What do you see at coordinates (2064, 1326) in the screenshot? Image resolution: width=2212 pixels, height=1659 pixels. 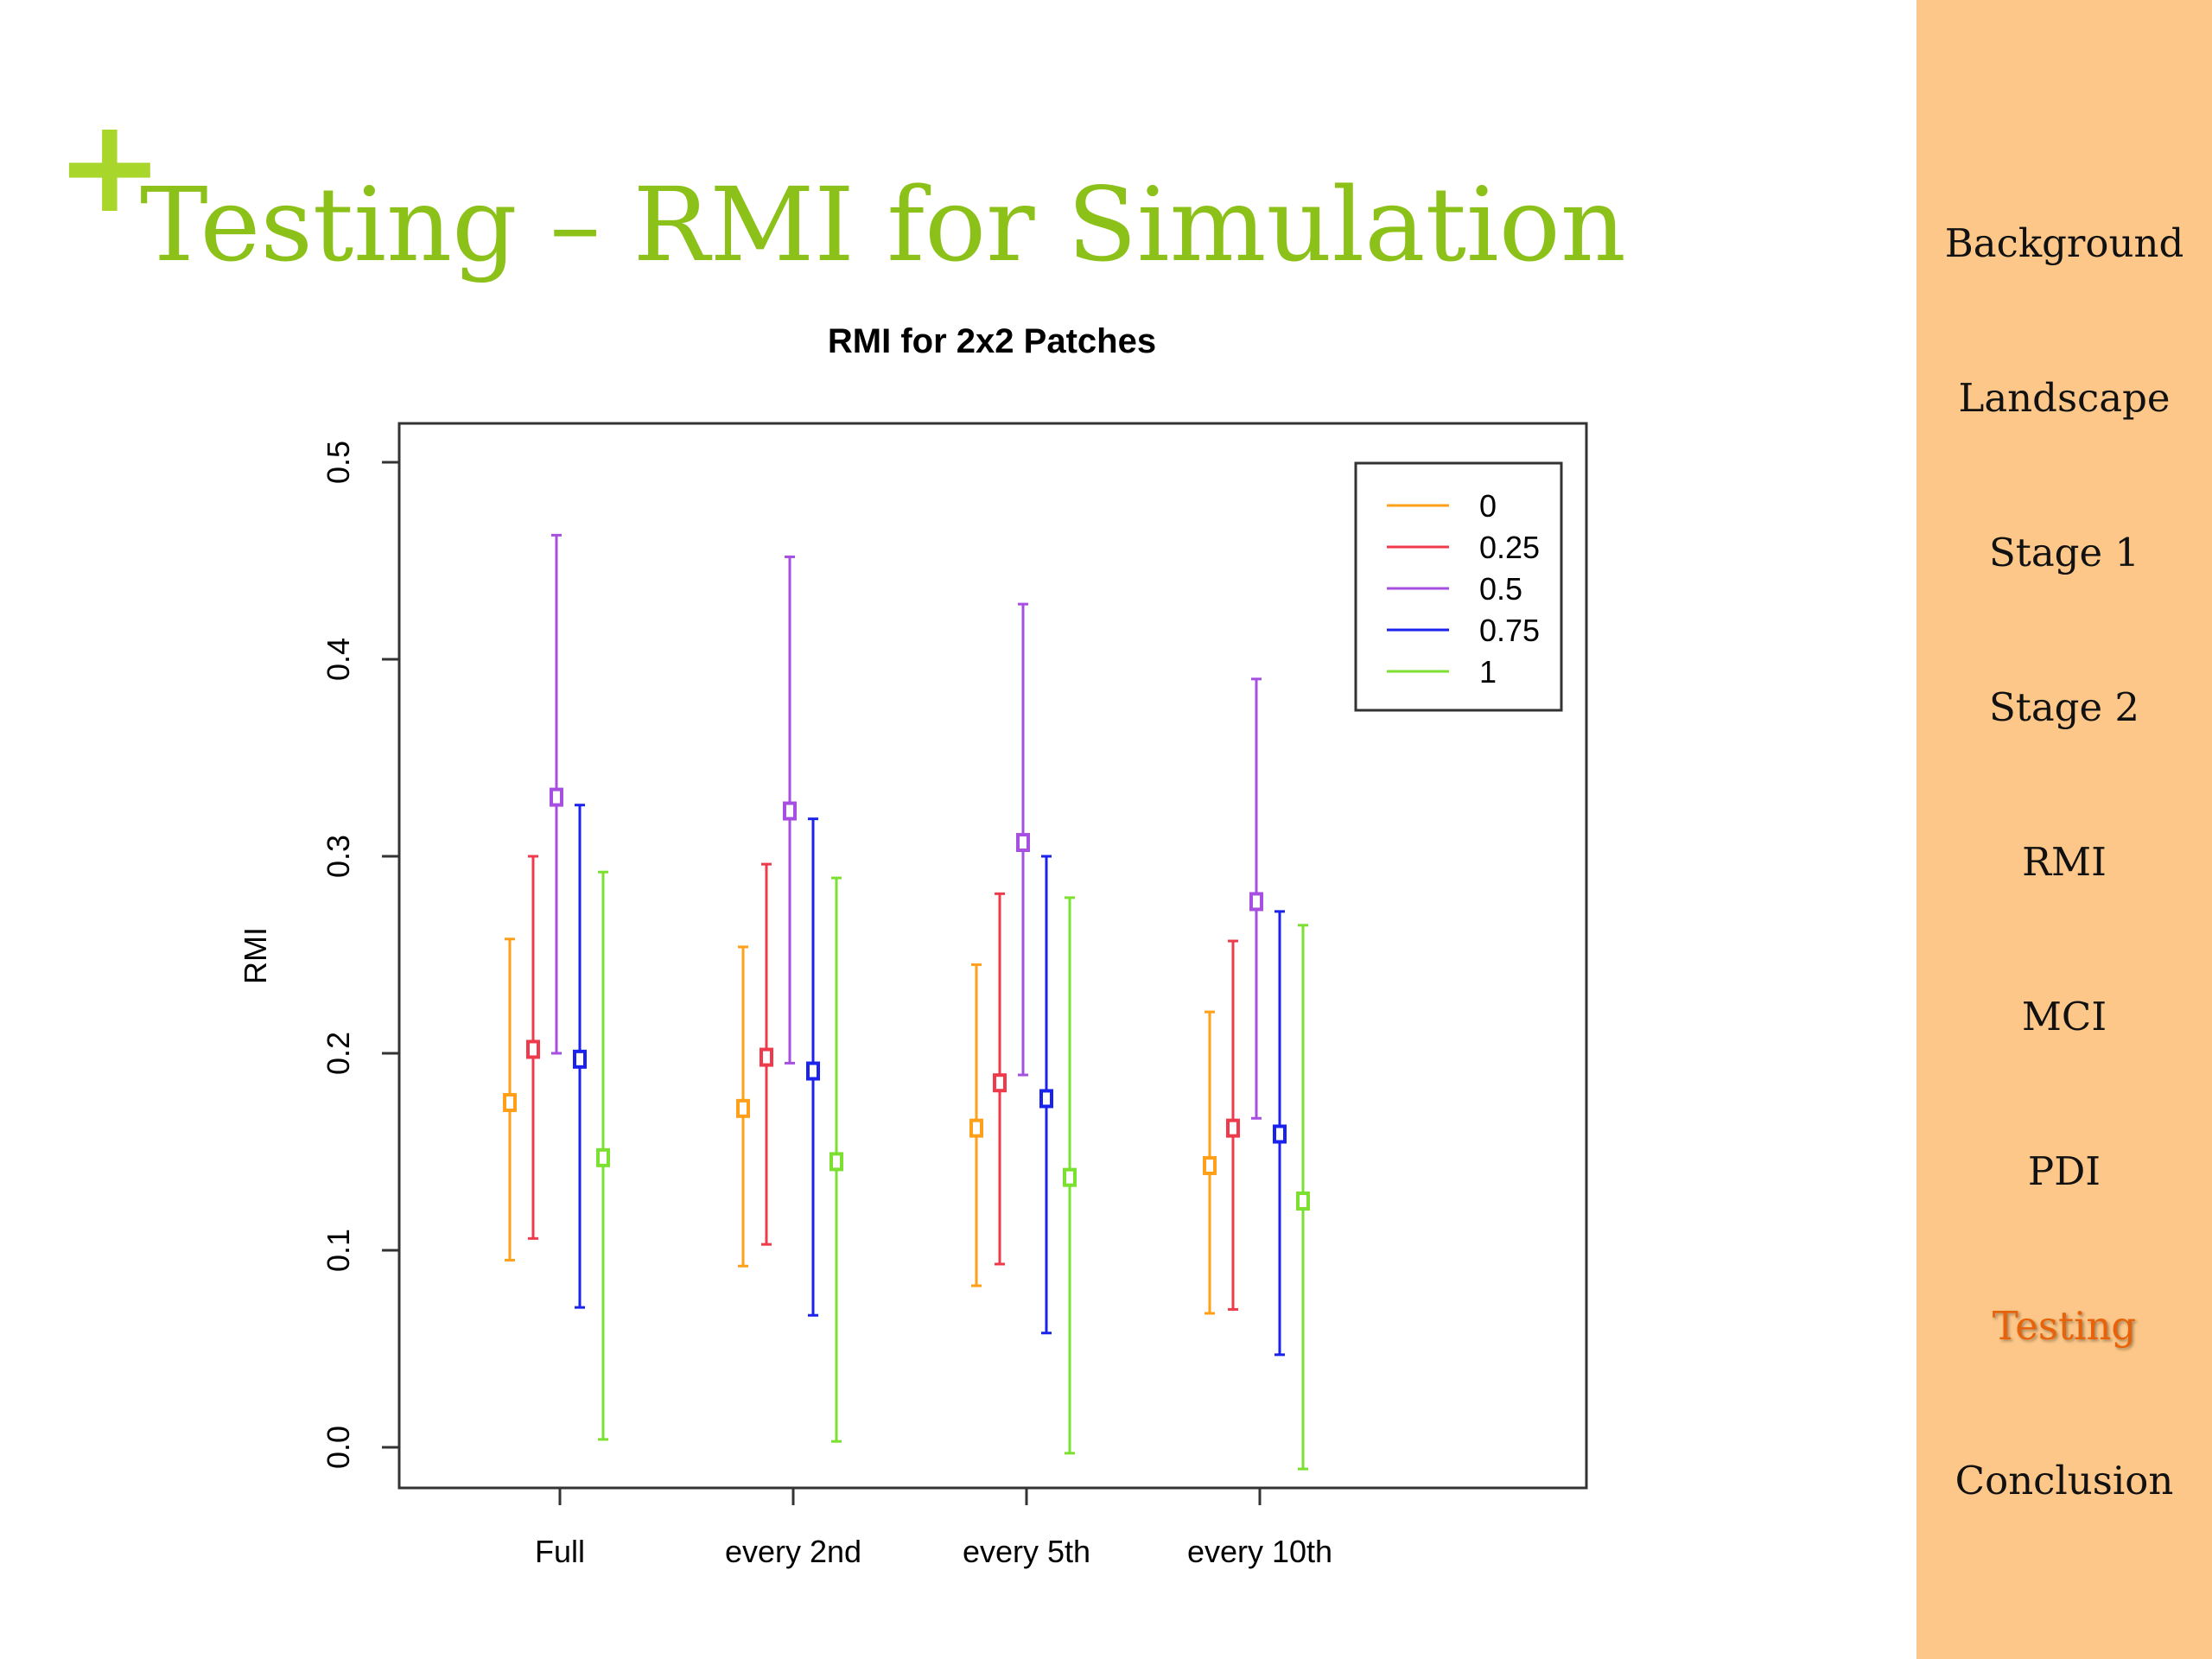 I see `sidebar-item-testing: Testing` at bounding box center [2064, 1326].